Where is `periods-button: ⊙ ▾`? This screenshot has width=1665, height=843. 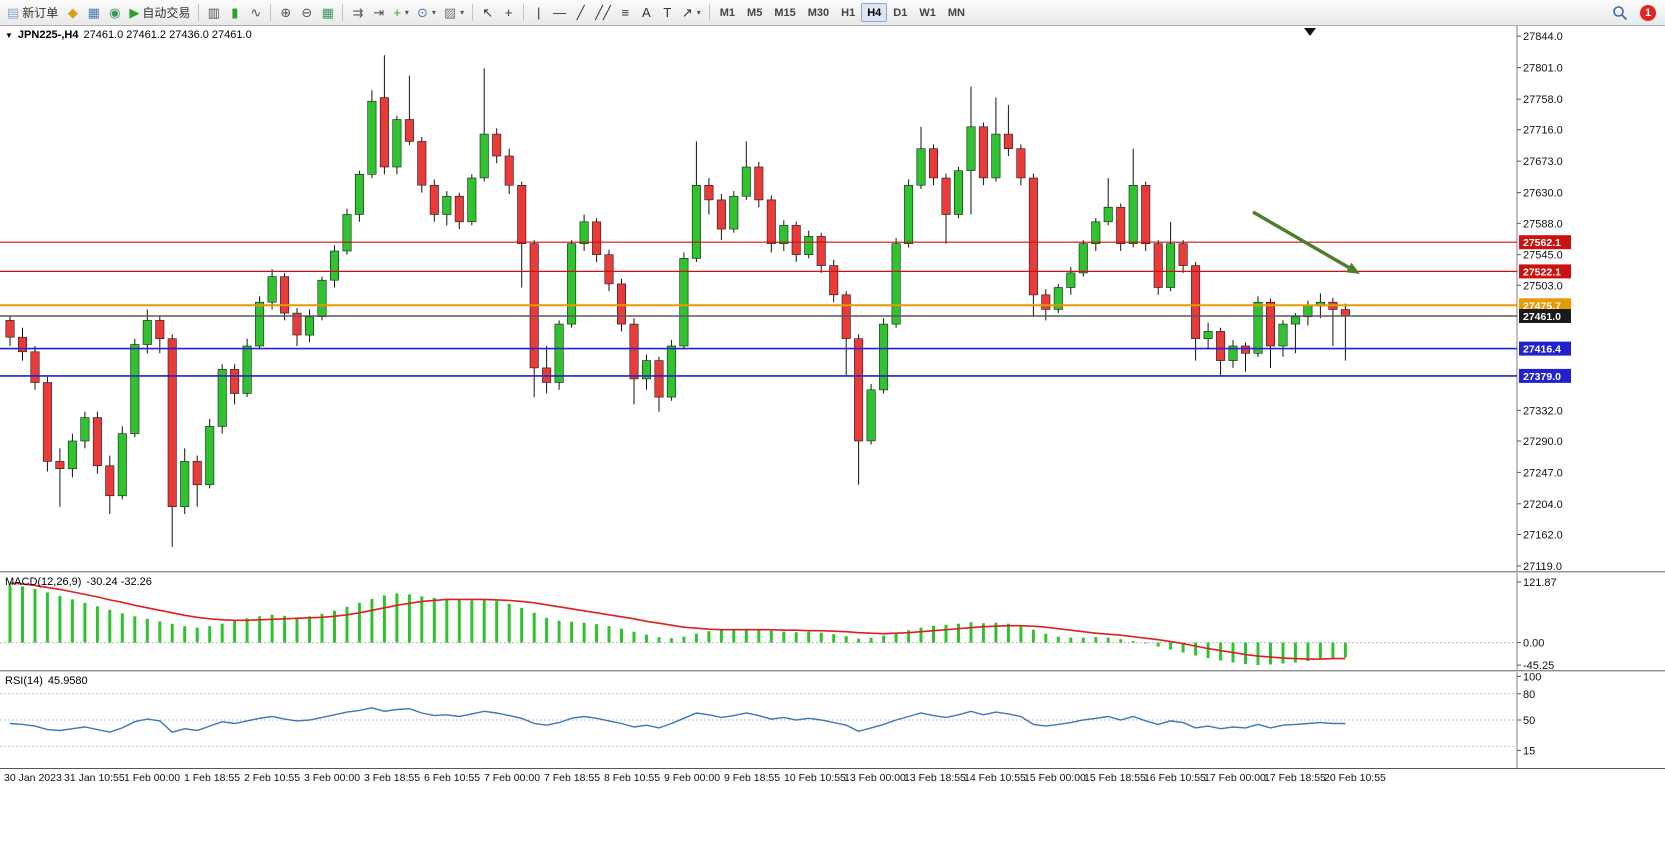
periods-button: ⊙ ▾ is located at coordinates (426, 12).